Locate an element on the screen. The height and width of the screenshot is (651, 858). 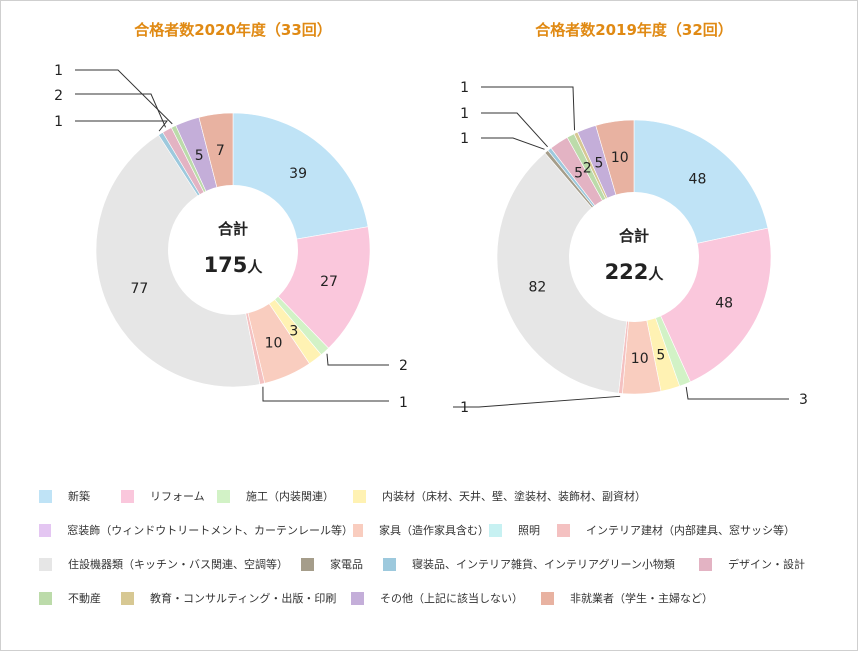
legend-label: 寝装品、インテリア雑貨、インテリアグリーン小物類 is located at coordinates (543, 564).